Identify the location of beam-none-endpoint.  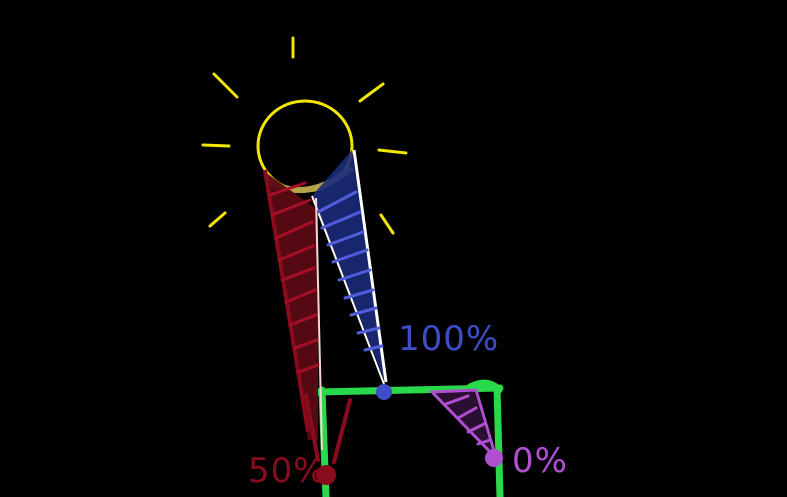
(494, 458).